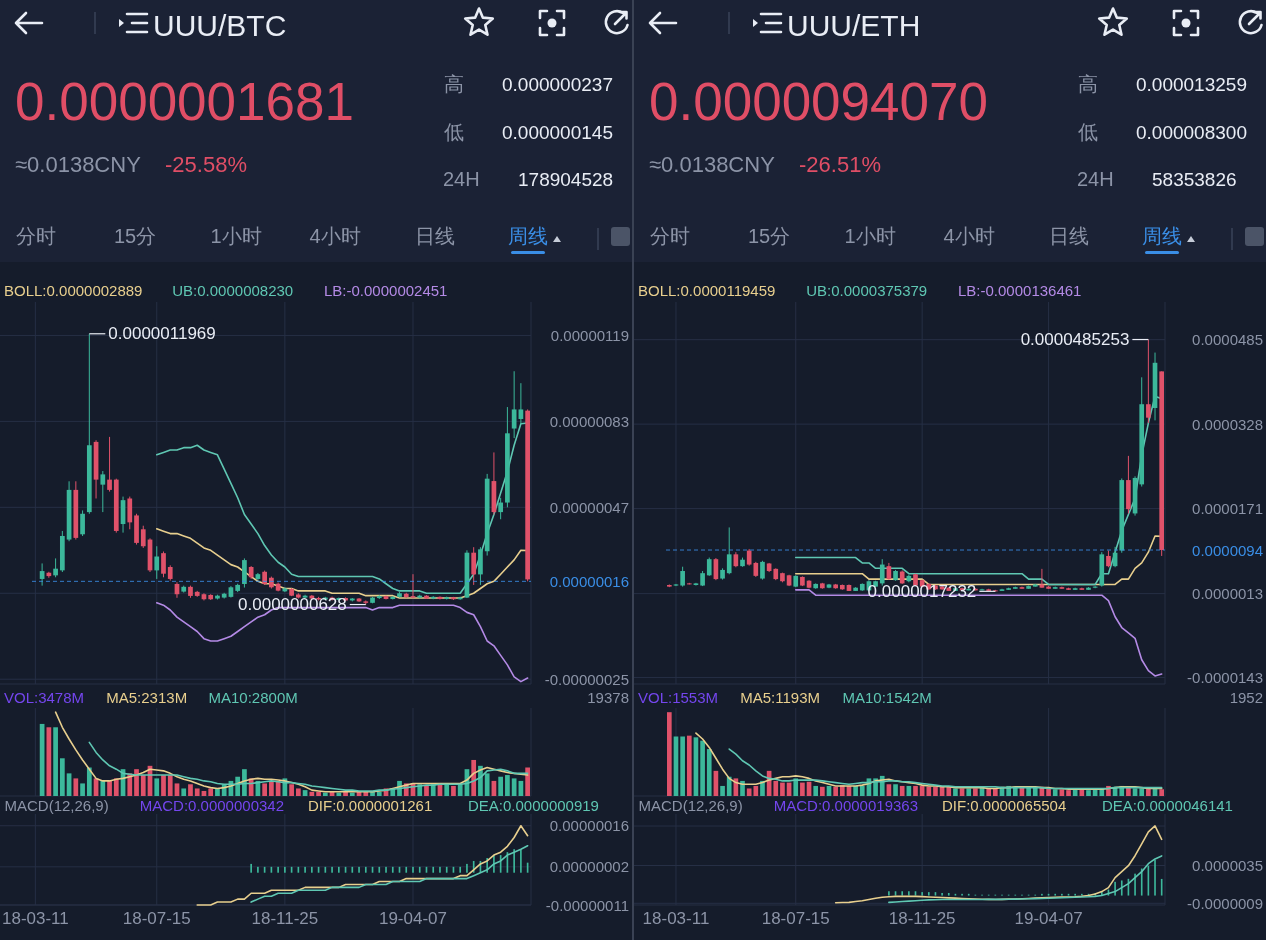 This screenshot has width=1266, height=940. I want to click on y-tick-label: 0.00000047, so click(589, 507).